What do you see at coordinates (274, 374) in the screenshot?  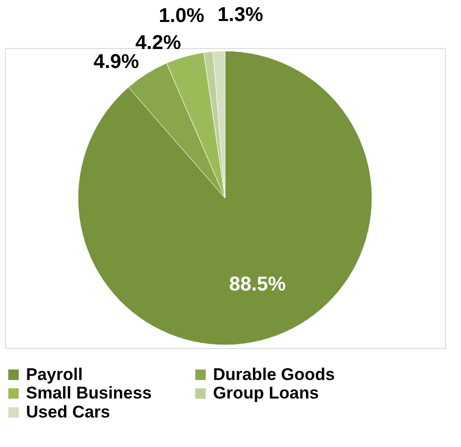 I see `legend-label: Durable Goods` at bounding box center [274, 374].